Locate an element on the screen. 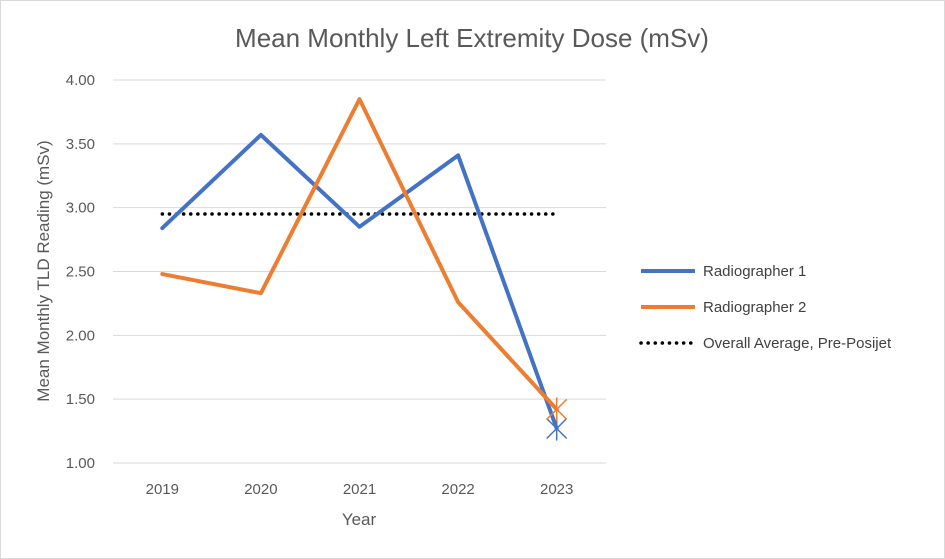 The image size is (945, 559). legend-label: Radiographer 2 is located at coordinates (754, 307).